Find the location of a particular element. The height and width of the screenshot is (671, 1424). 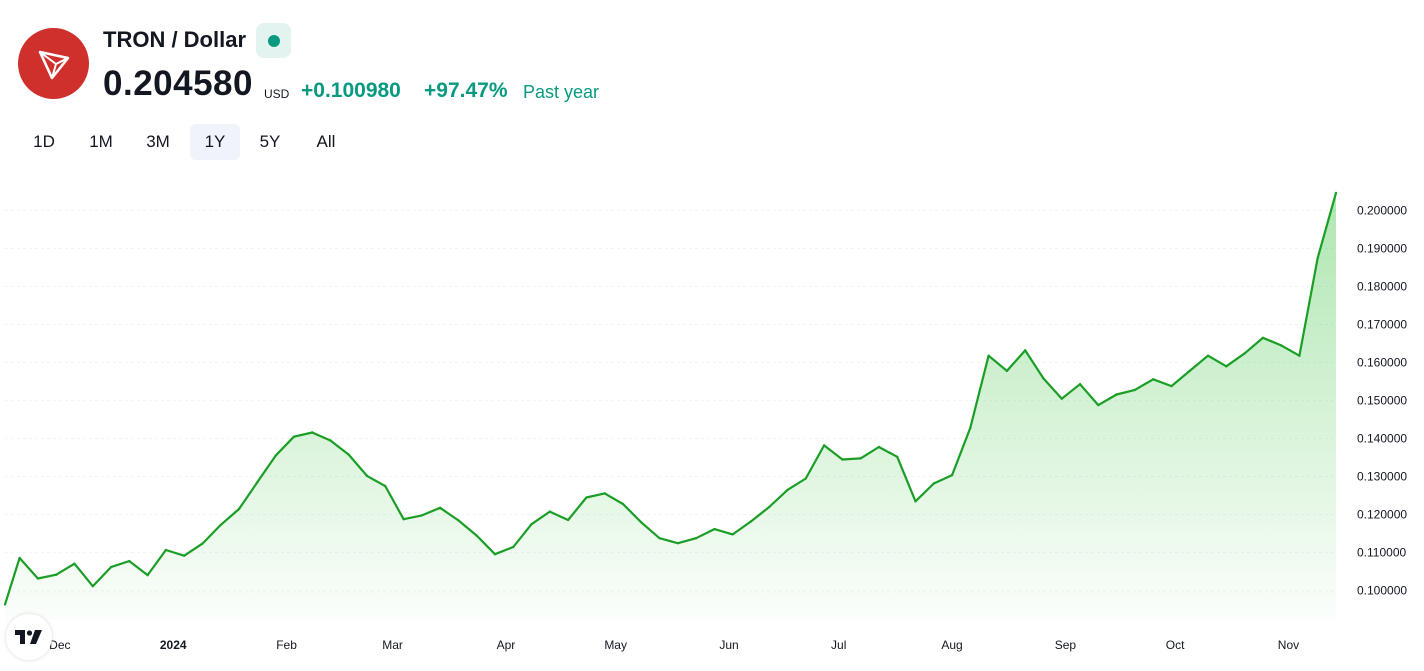

price-change-percent: +97.47% is located at coordinates (466, 90).